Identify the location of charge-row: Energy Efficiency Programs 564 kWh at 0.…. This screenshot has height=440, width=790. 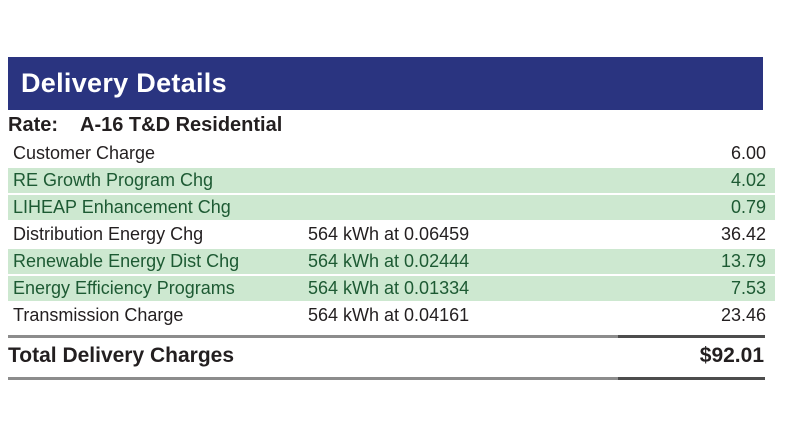
(391, 288).